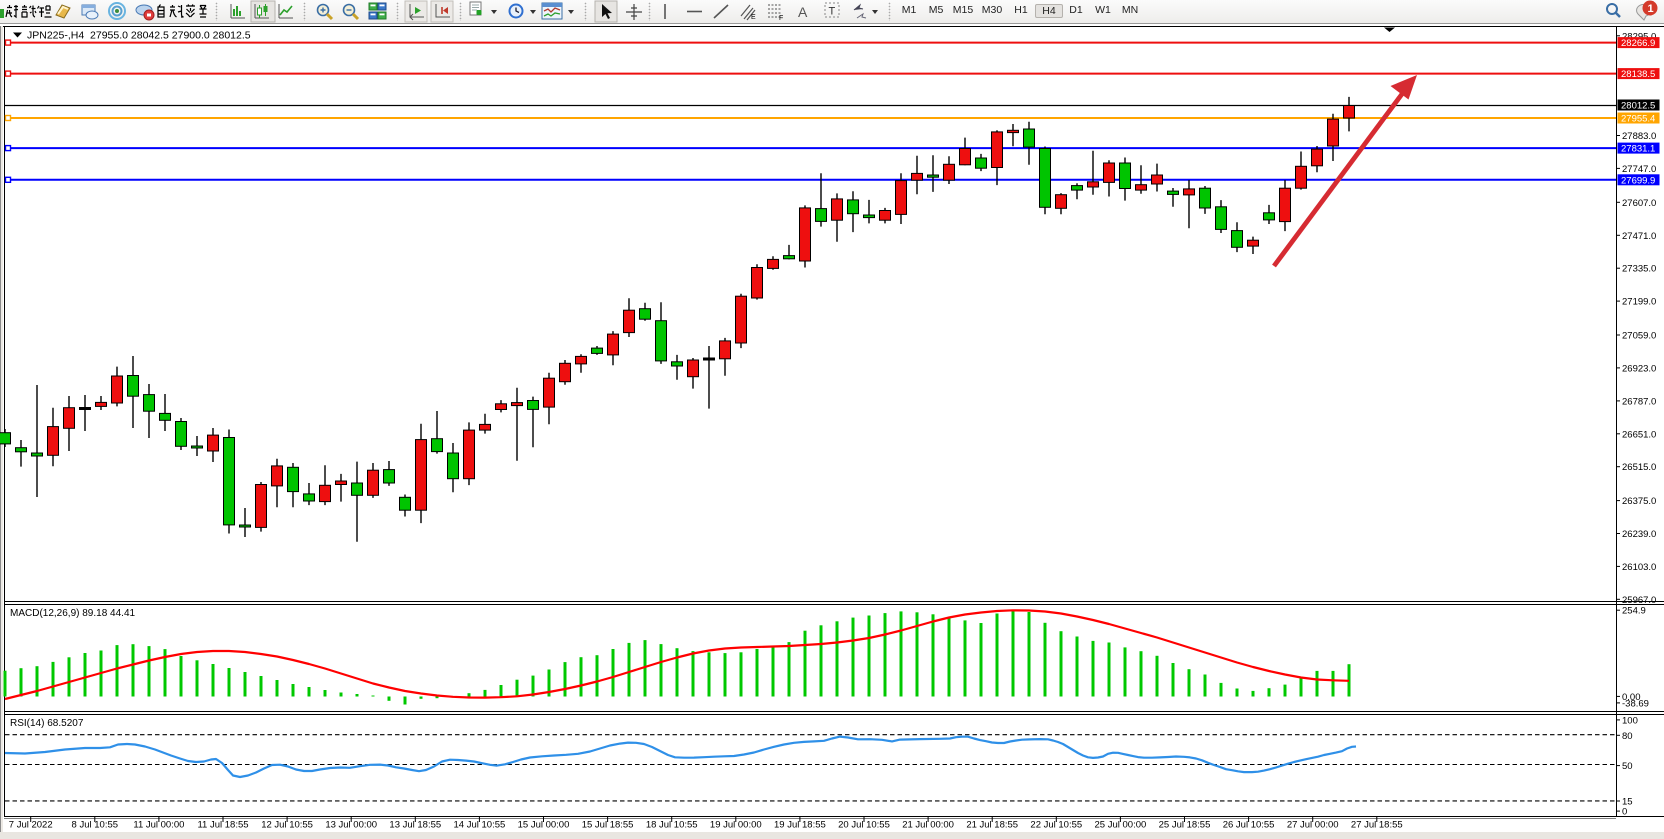 The width and height of the screenshot is (1664, 839). What do you see at coordinates (608, 825) in the screenshot?
I see `svg-text: 15 Jul 18:55` at bounding box center [608, 825].